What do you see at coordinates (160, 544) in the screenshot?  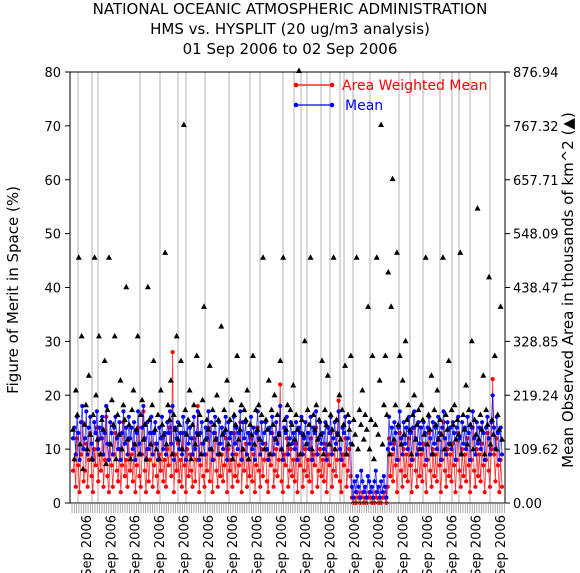 I see `x-tick-label-3: Sep 2006` at bounding box center [160, 544].